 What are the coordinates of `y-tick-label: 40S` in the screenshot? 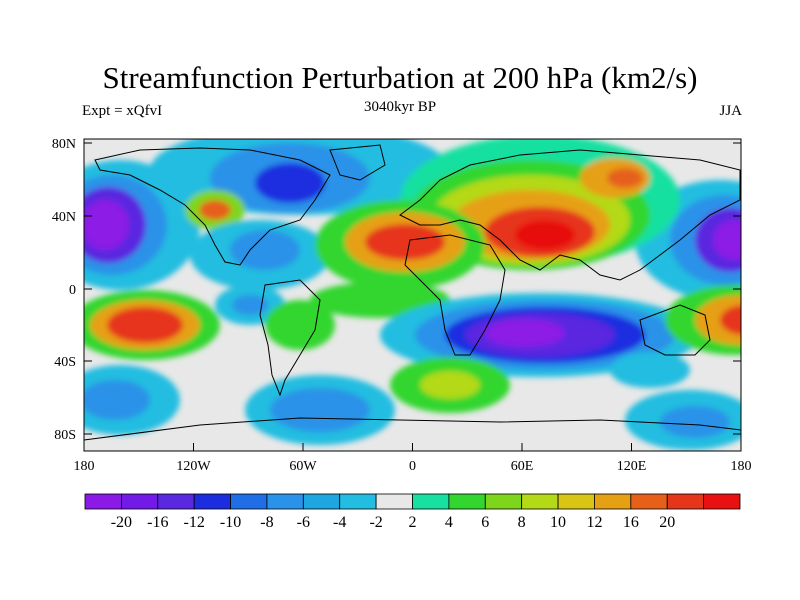 It's located at (65, 362).